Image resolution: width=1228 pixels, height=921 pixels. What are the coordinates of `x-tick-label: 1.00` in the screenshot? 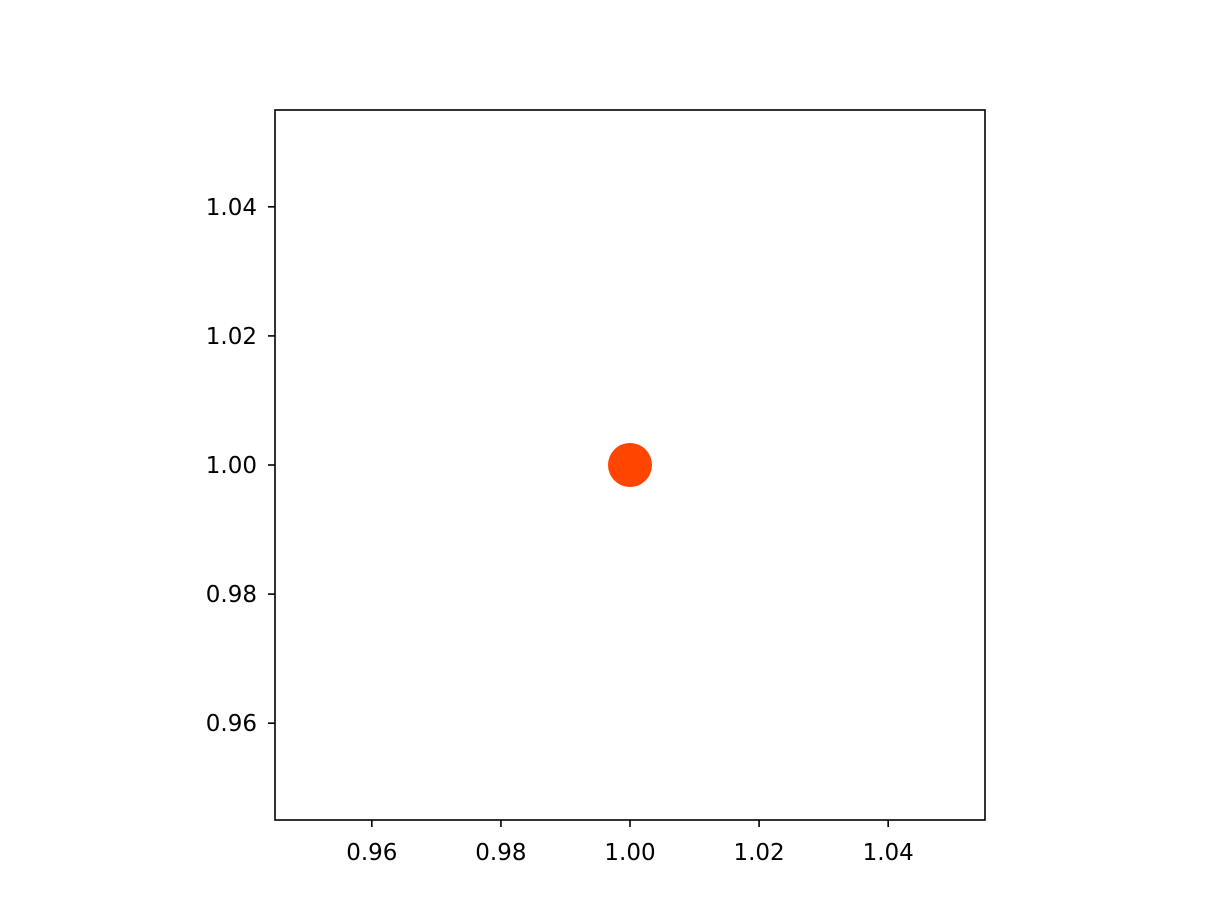 It's located at (629, 853).